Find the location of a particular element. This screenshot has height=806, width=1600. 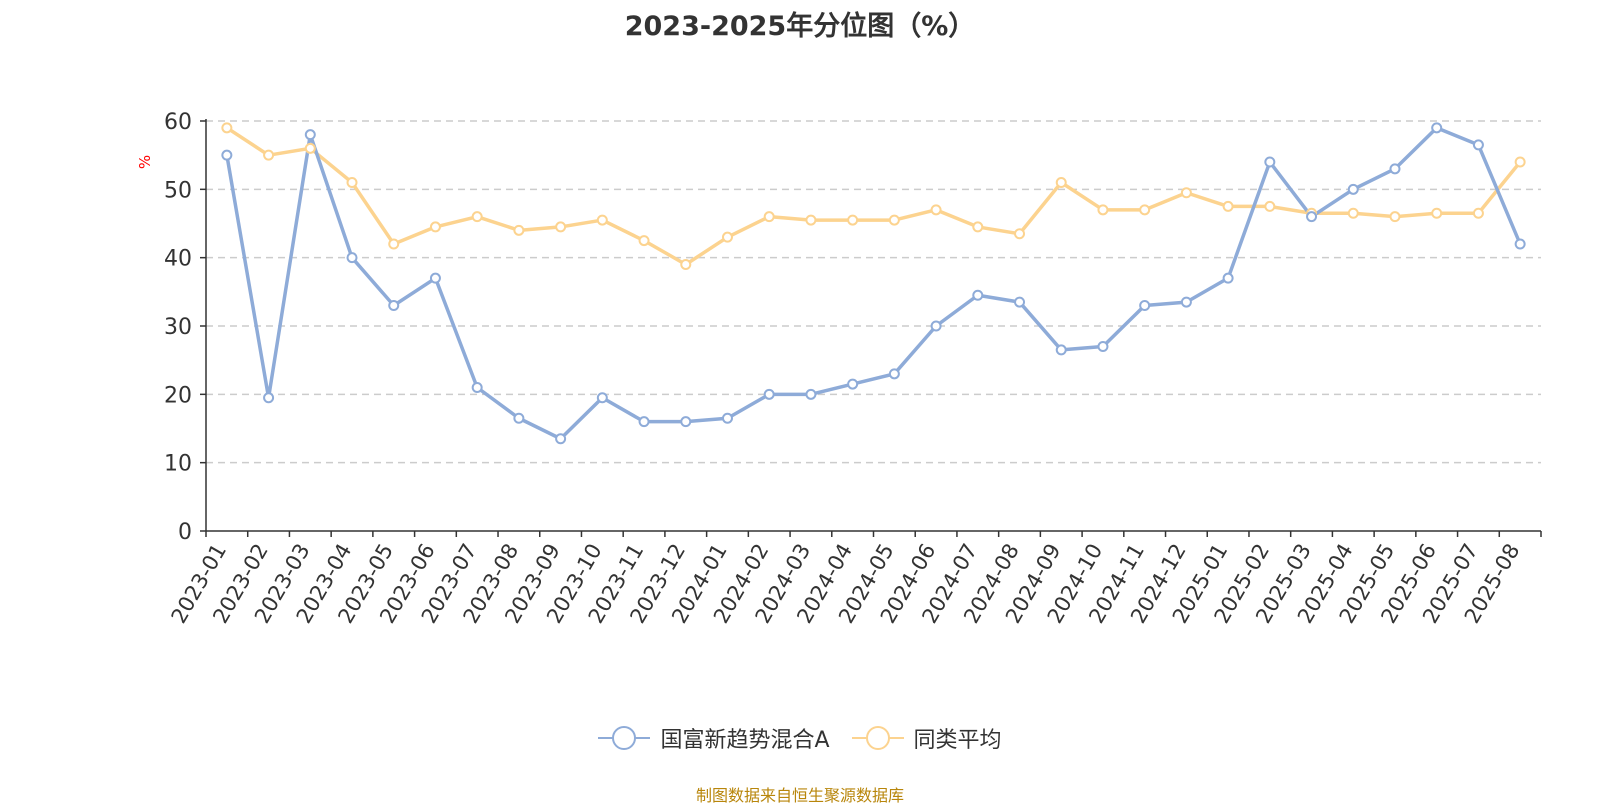

y-tick-label: 40 is located at coordinates (178, 259).